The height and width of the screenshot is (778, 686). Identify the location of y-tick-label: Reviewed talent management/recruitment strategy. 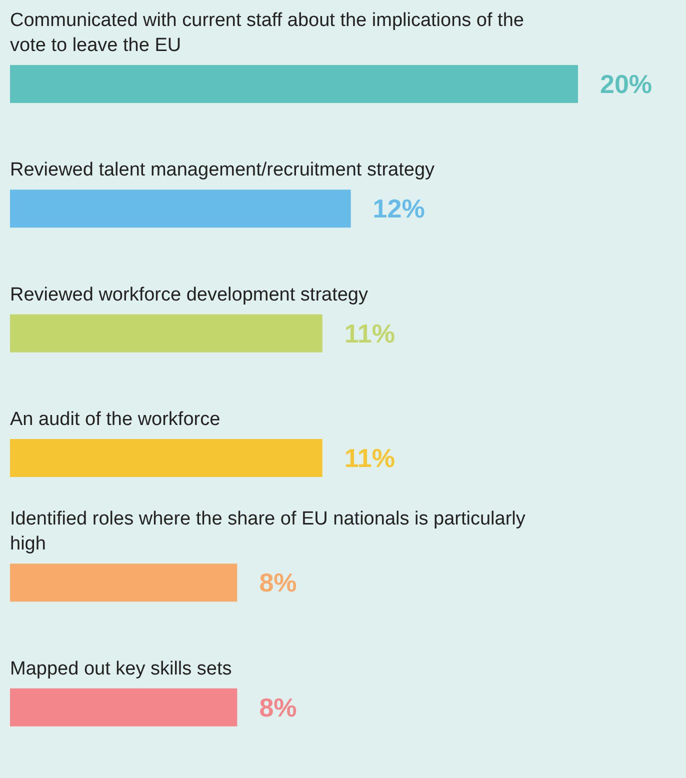
(223, 170).